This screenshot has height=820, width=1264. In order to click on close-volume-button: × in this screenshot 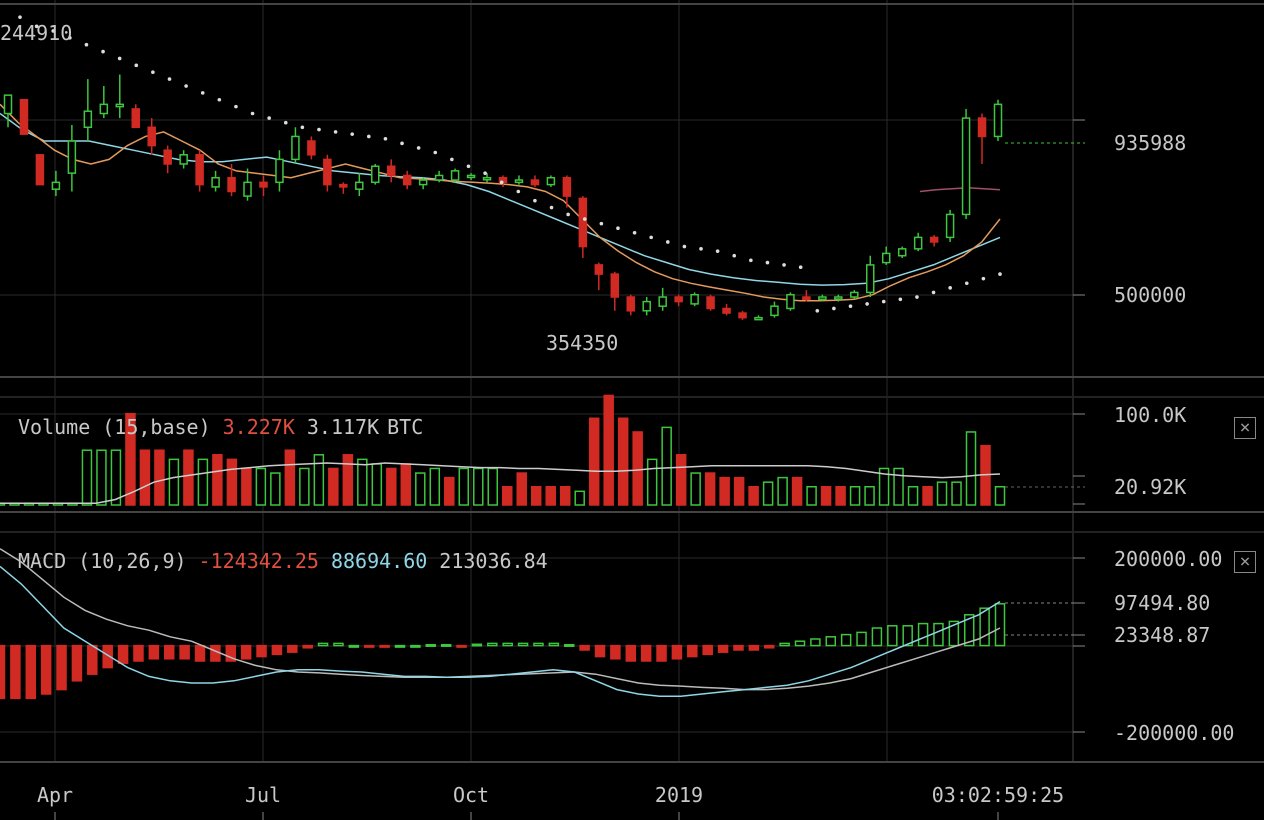, I will do `click(1245, 428)`.